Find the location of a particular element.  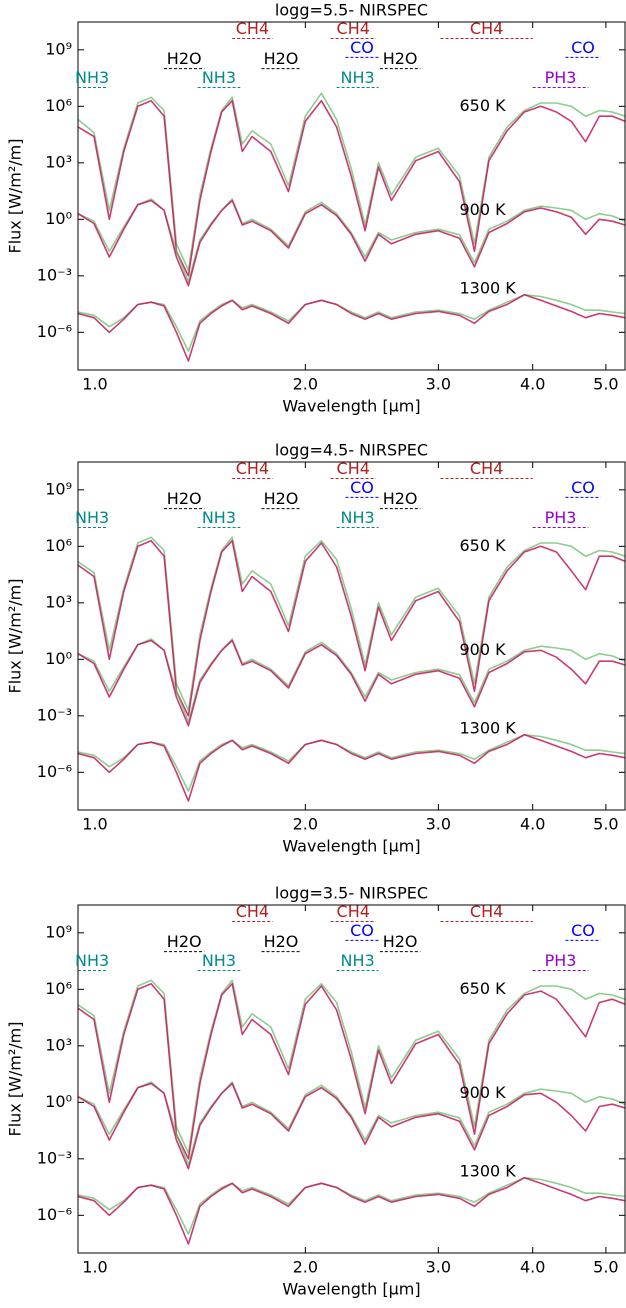

chart-title: logg=3.5- NIRSPEC is located at coordinates (351, 893).